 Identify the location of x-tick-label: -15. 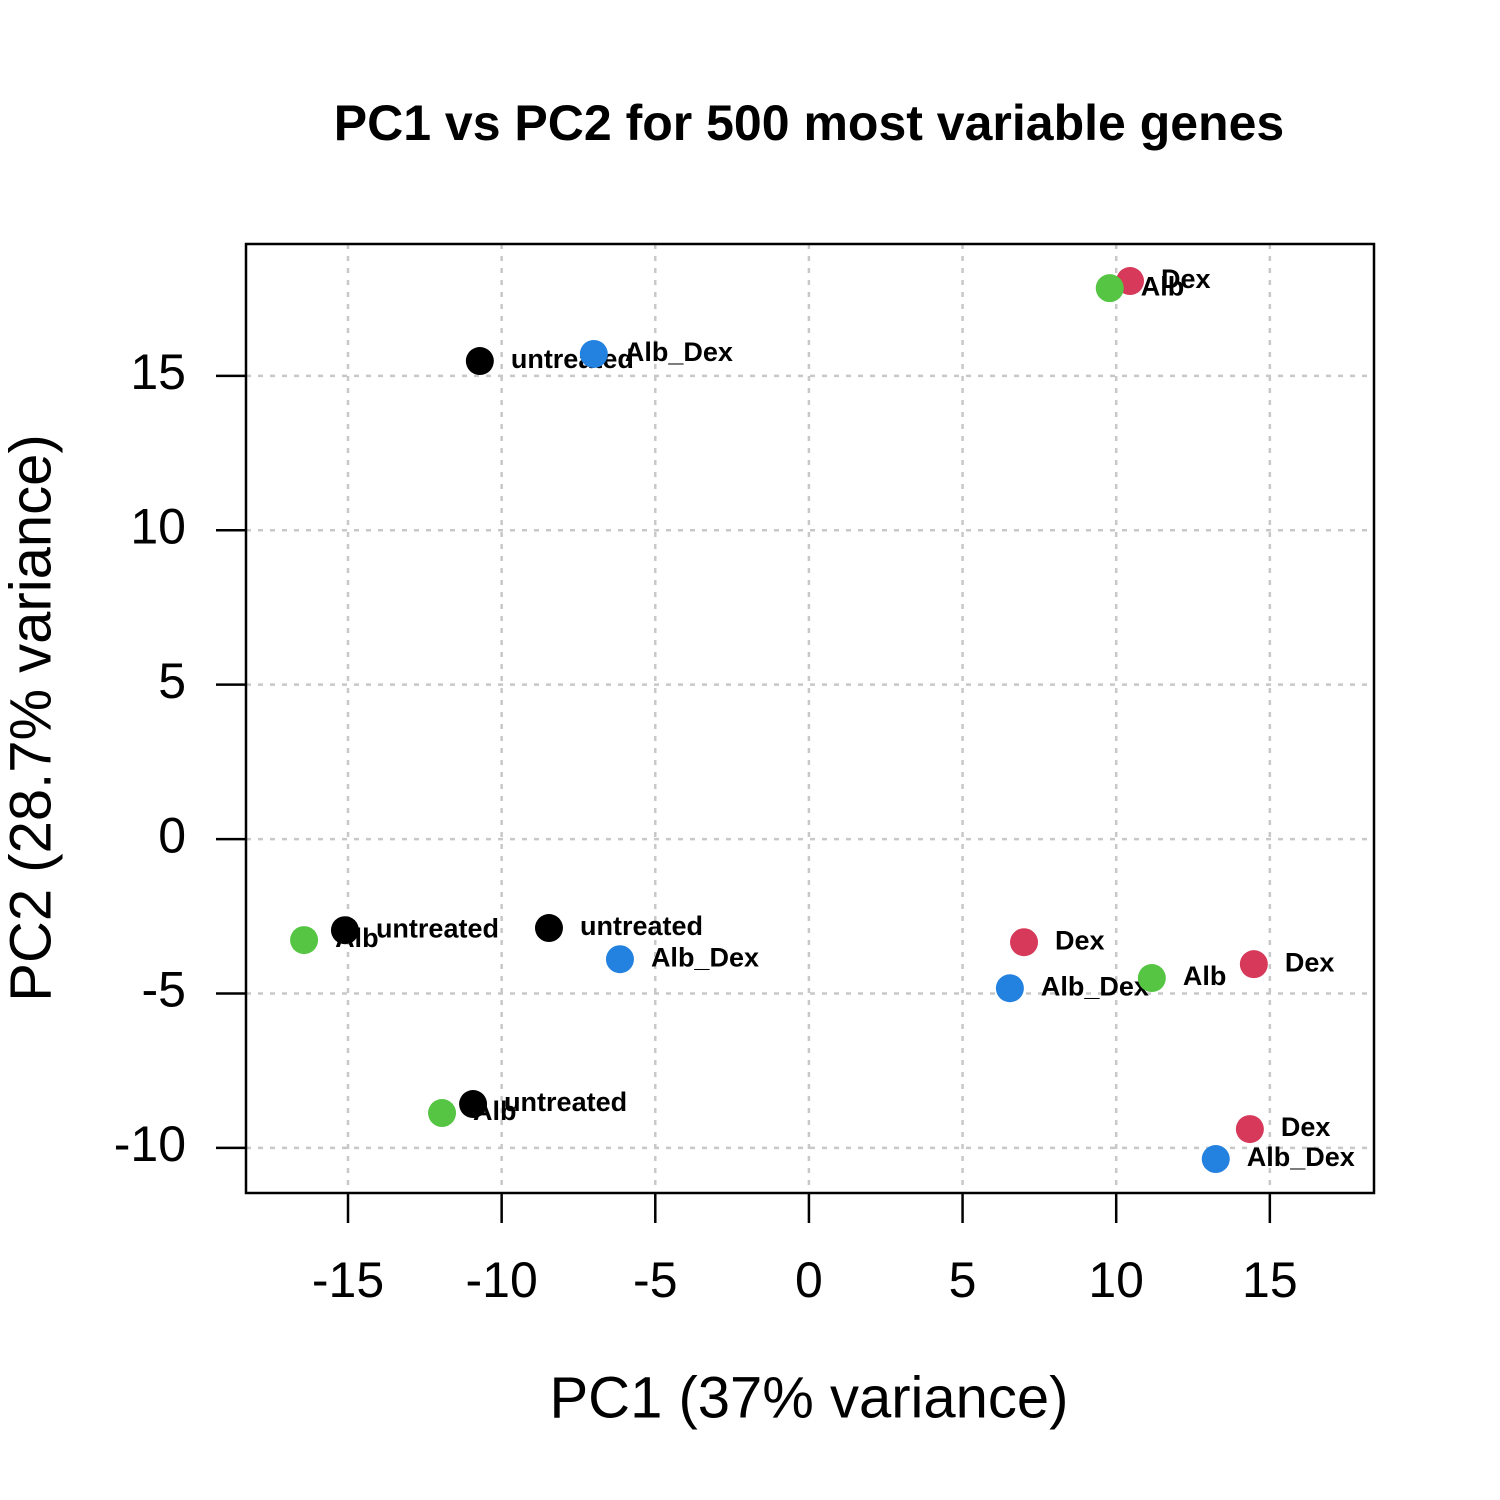
(348, 1280).